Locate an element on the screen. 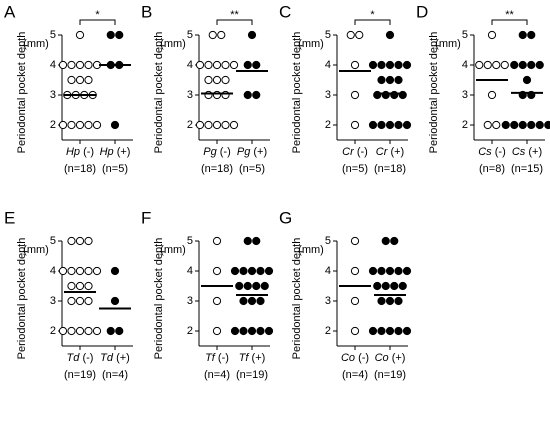 Image resolution: width=550 pixels, height=427 pixels. group-n: (n=4) is located at coordinates (217, 375).